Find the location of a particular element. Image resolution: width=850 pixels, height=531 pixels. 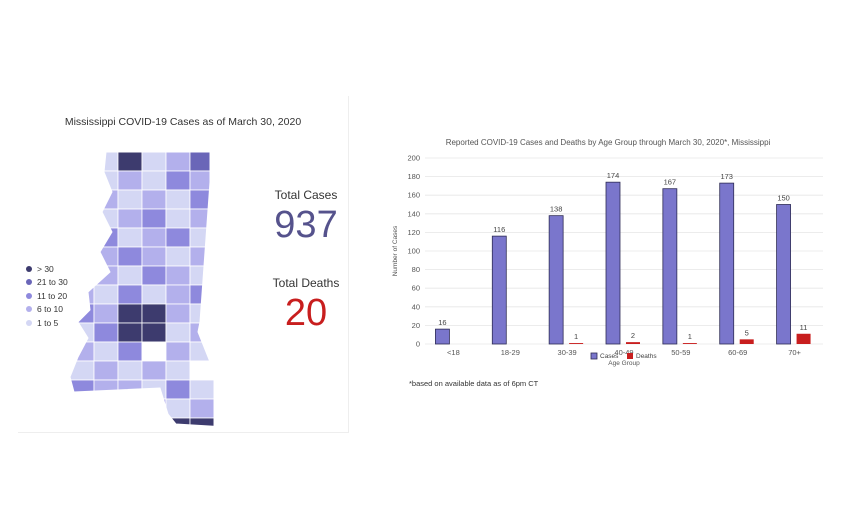

x-tick-label: 40-49 is located at coordinates (623, 352).